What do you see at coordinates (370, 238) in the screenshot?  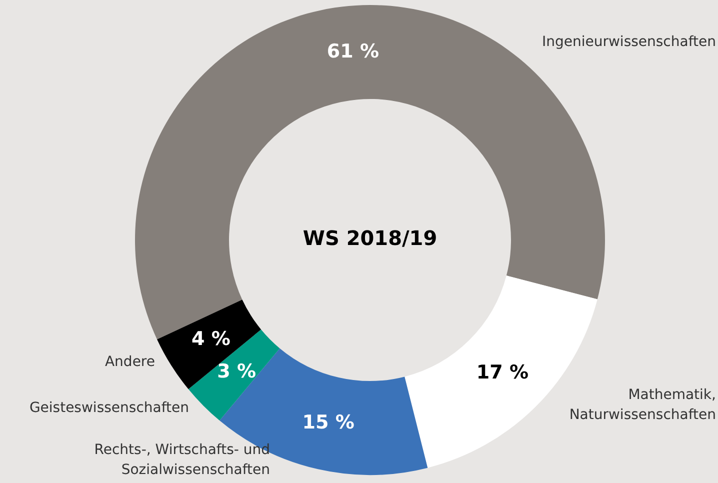 I see `text: WS 2018/19` at bounding box center [370, 238].